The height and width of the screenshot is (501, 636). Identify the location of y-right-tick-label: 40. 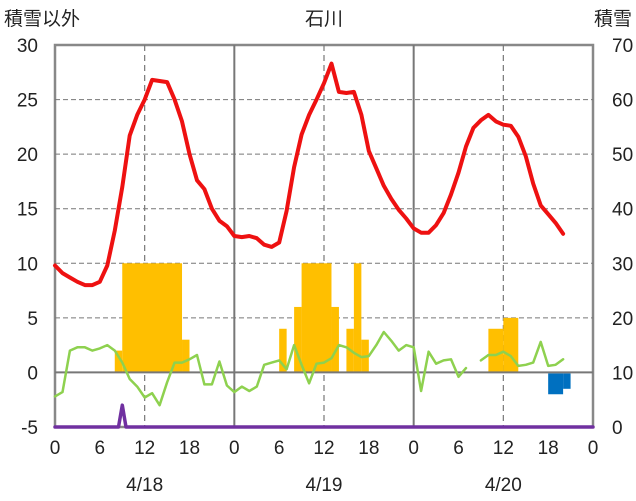
(622, 210).